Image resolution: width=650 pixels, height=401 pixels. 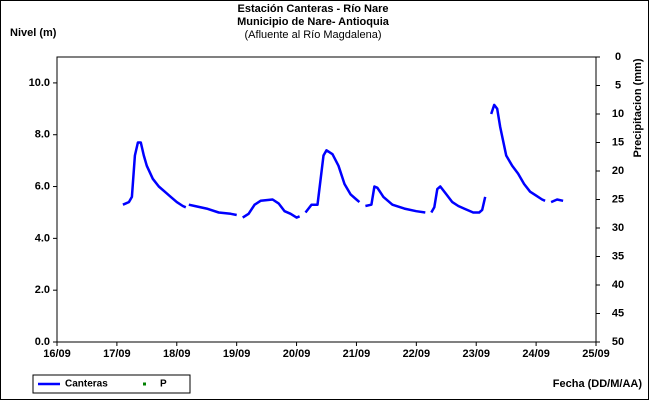 I want to click on y-tick-label: 6.0, so click(x=42, y=186).